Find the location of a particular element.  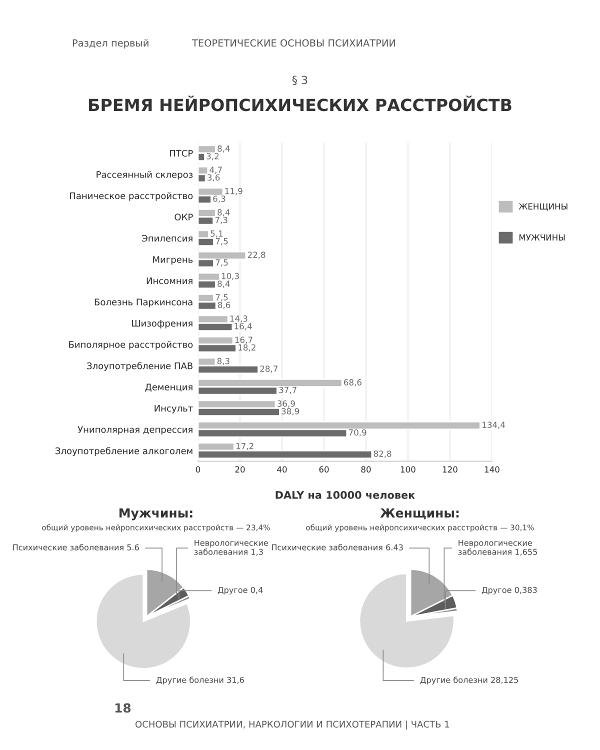

data-label: 22,8 is located at coordinates (257, 255).